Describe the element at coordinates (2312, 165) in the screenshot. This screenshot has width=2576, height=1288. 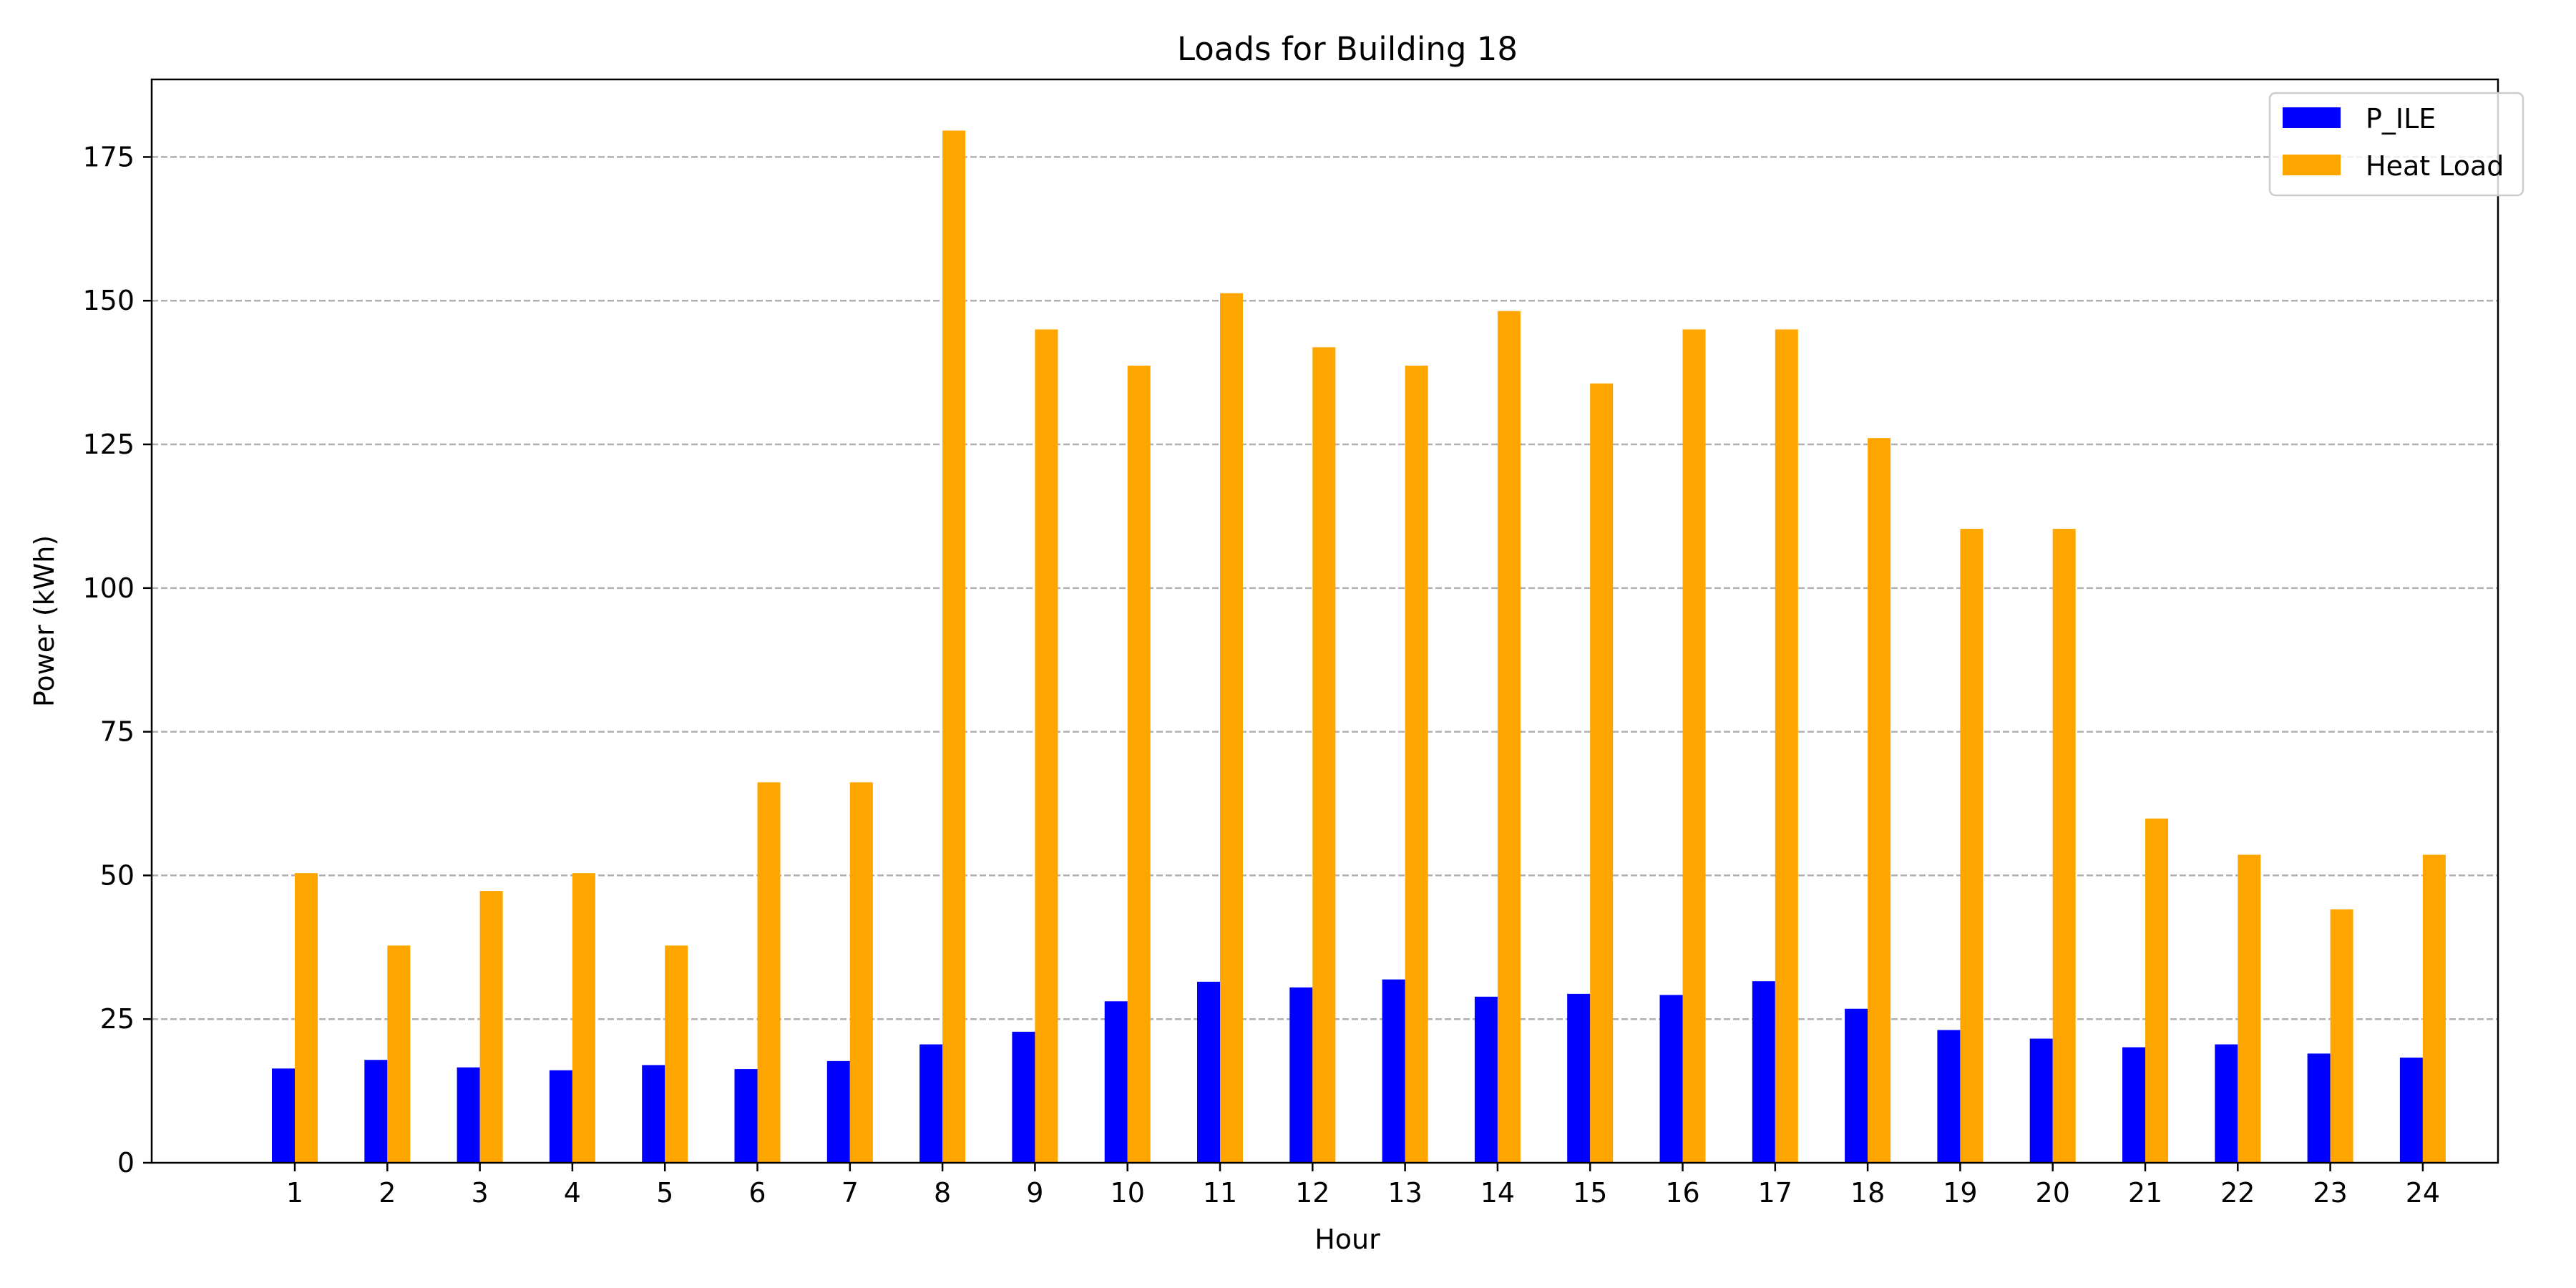
I see `legend-swatch-heat-load` at that location.